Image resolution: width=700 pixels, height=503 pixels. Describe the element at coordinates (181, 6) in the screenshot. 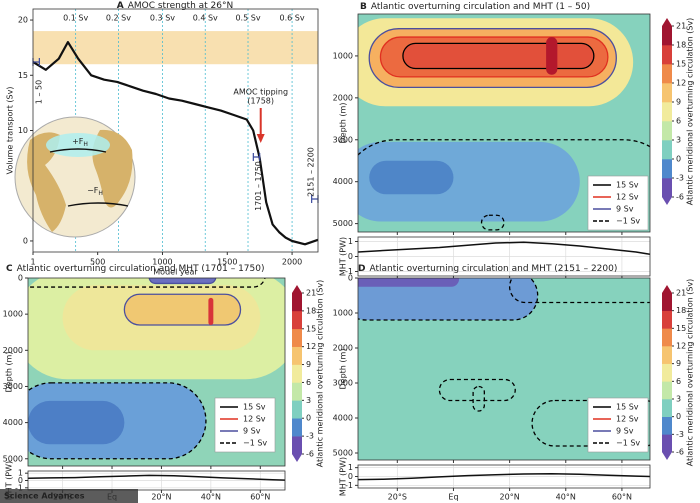

I see `panel-title-text: AMOC strength at 26°N` at that location.